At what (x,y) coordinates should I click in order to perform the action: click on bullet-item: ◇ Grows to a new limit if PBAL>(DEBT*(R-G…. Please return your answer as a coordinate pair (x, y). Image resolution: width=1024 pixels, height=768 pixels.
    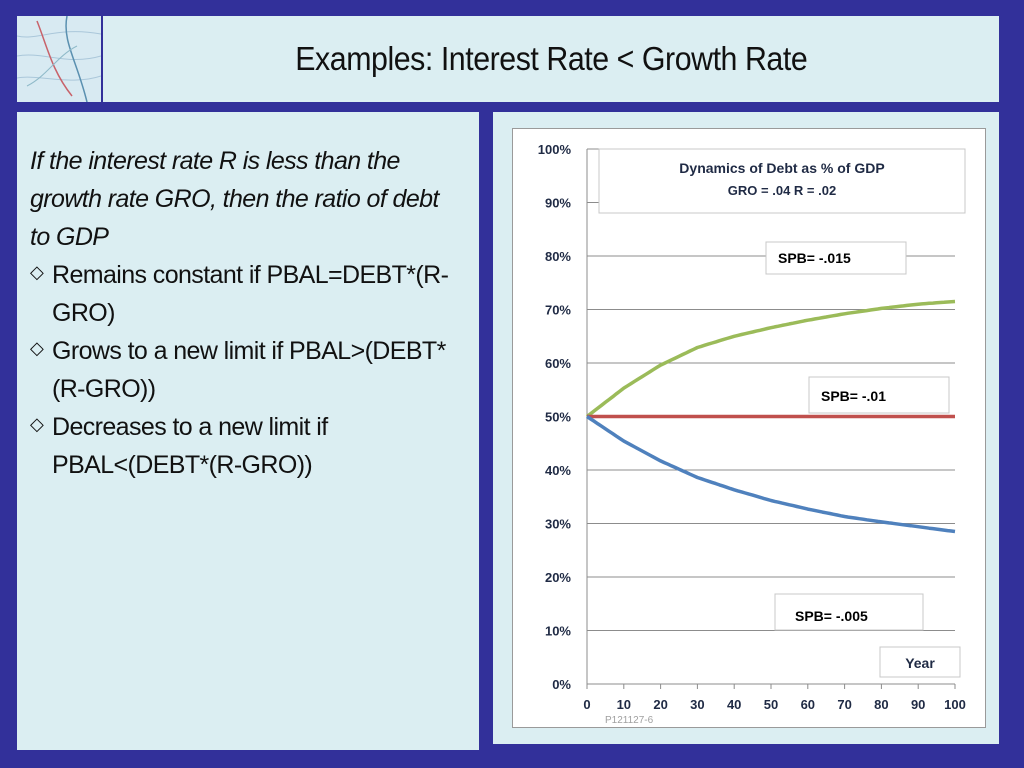
    Looking at the image, I should click on (240, 370).